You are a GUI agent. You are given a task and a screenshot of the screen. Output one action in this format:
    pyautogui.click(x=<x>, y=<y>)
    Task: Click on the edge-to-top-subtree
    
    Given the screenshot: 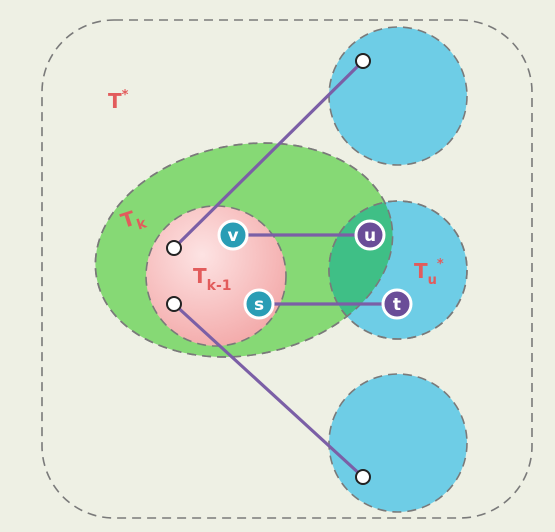 What is the action you would take?
    pyautogui.click(x=268, y=154)
    